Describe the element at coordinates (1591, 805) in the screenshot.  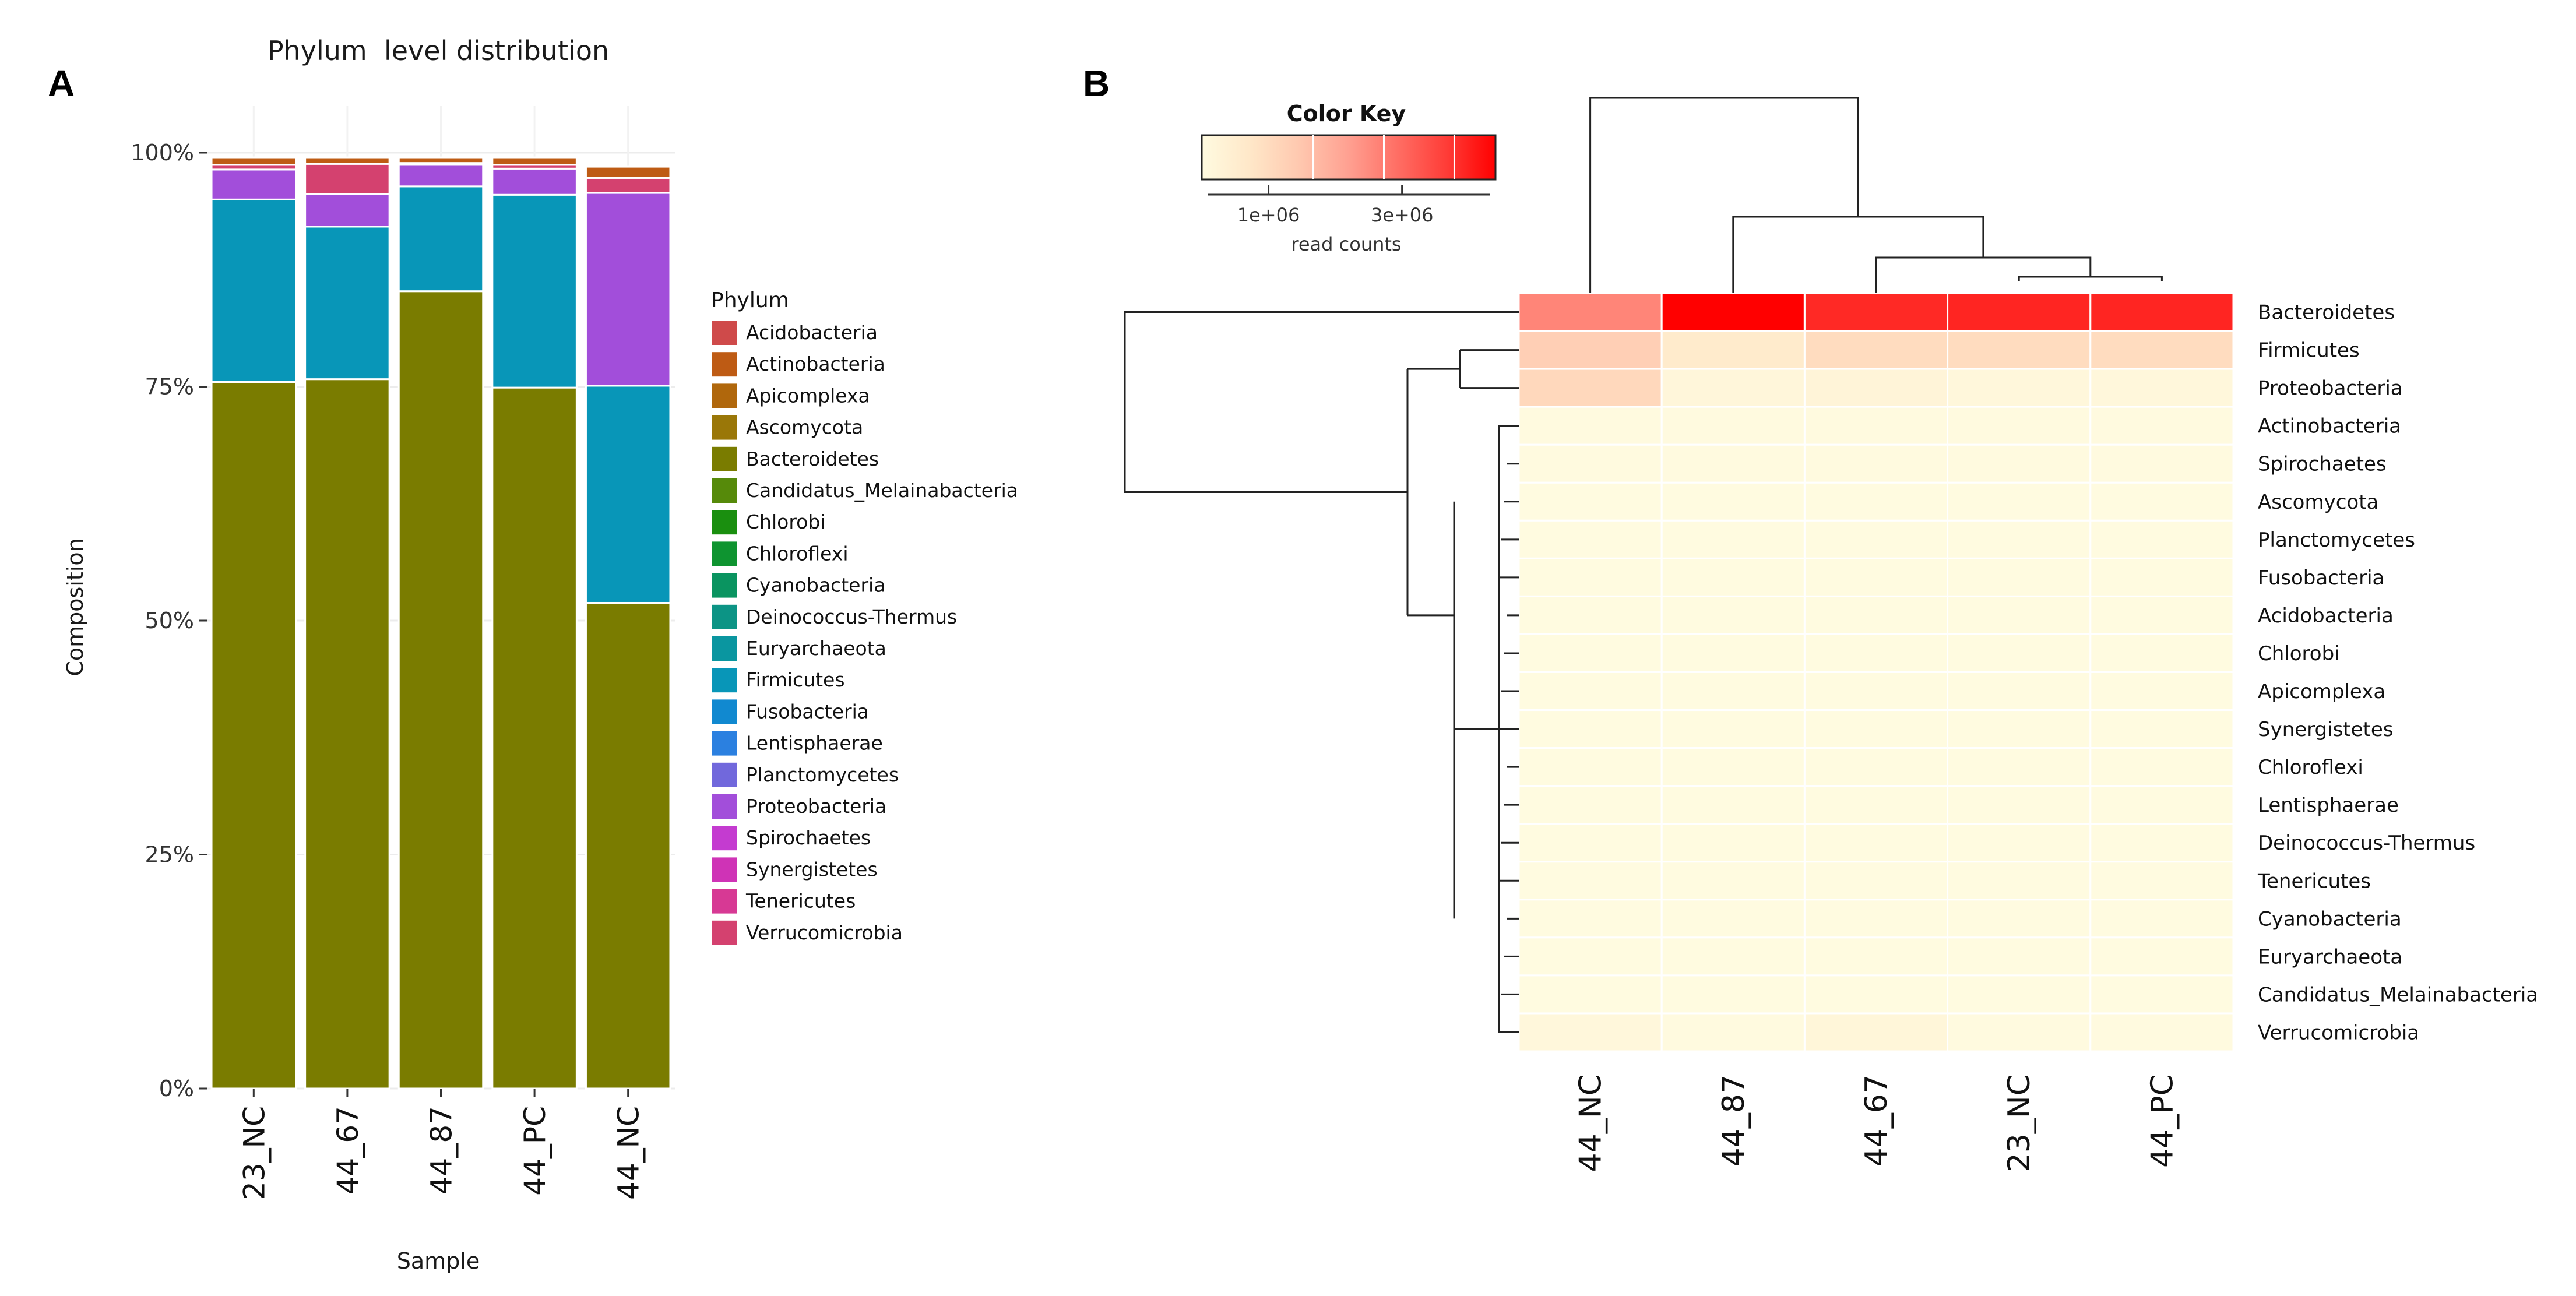
I see `cell-lentisphaerae-44-nc` at that location.